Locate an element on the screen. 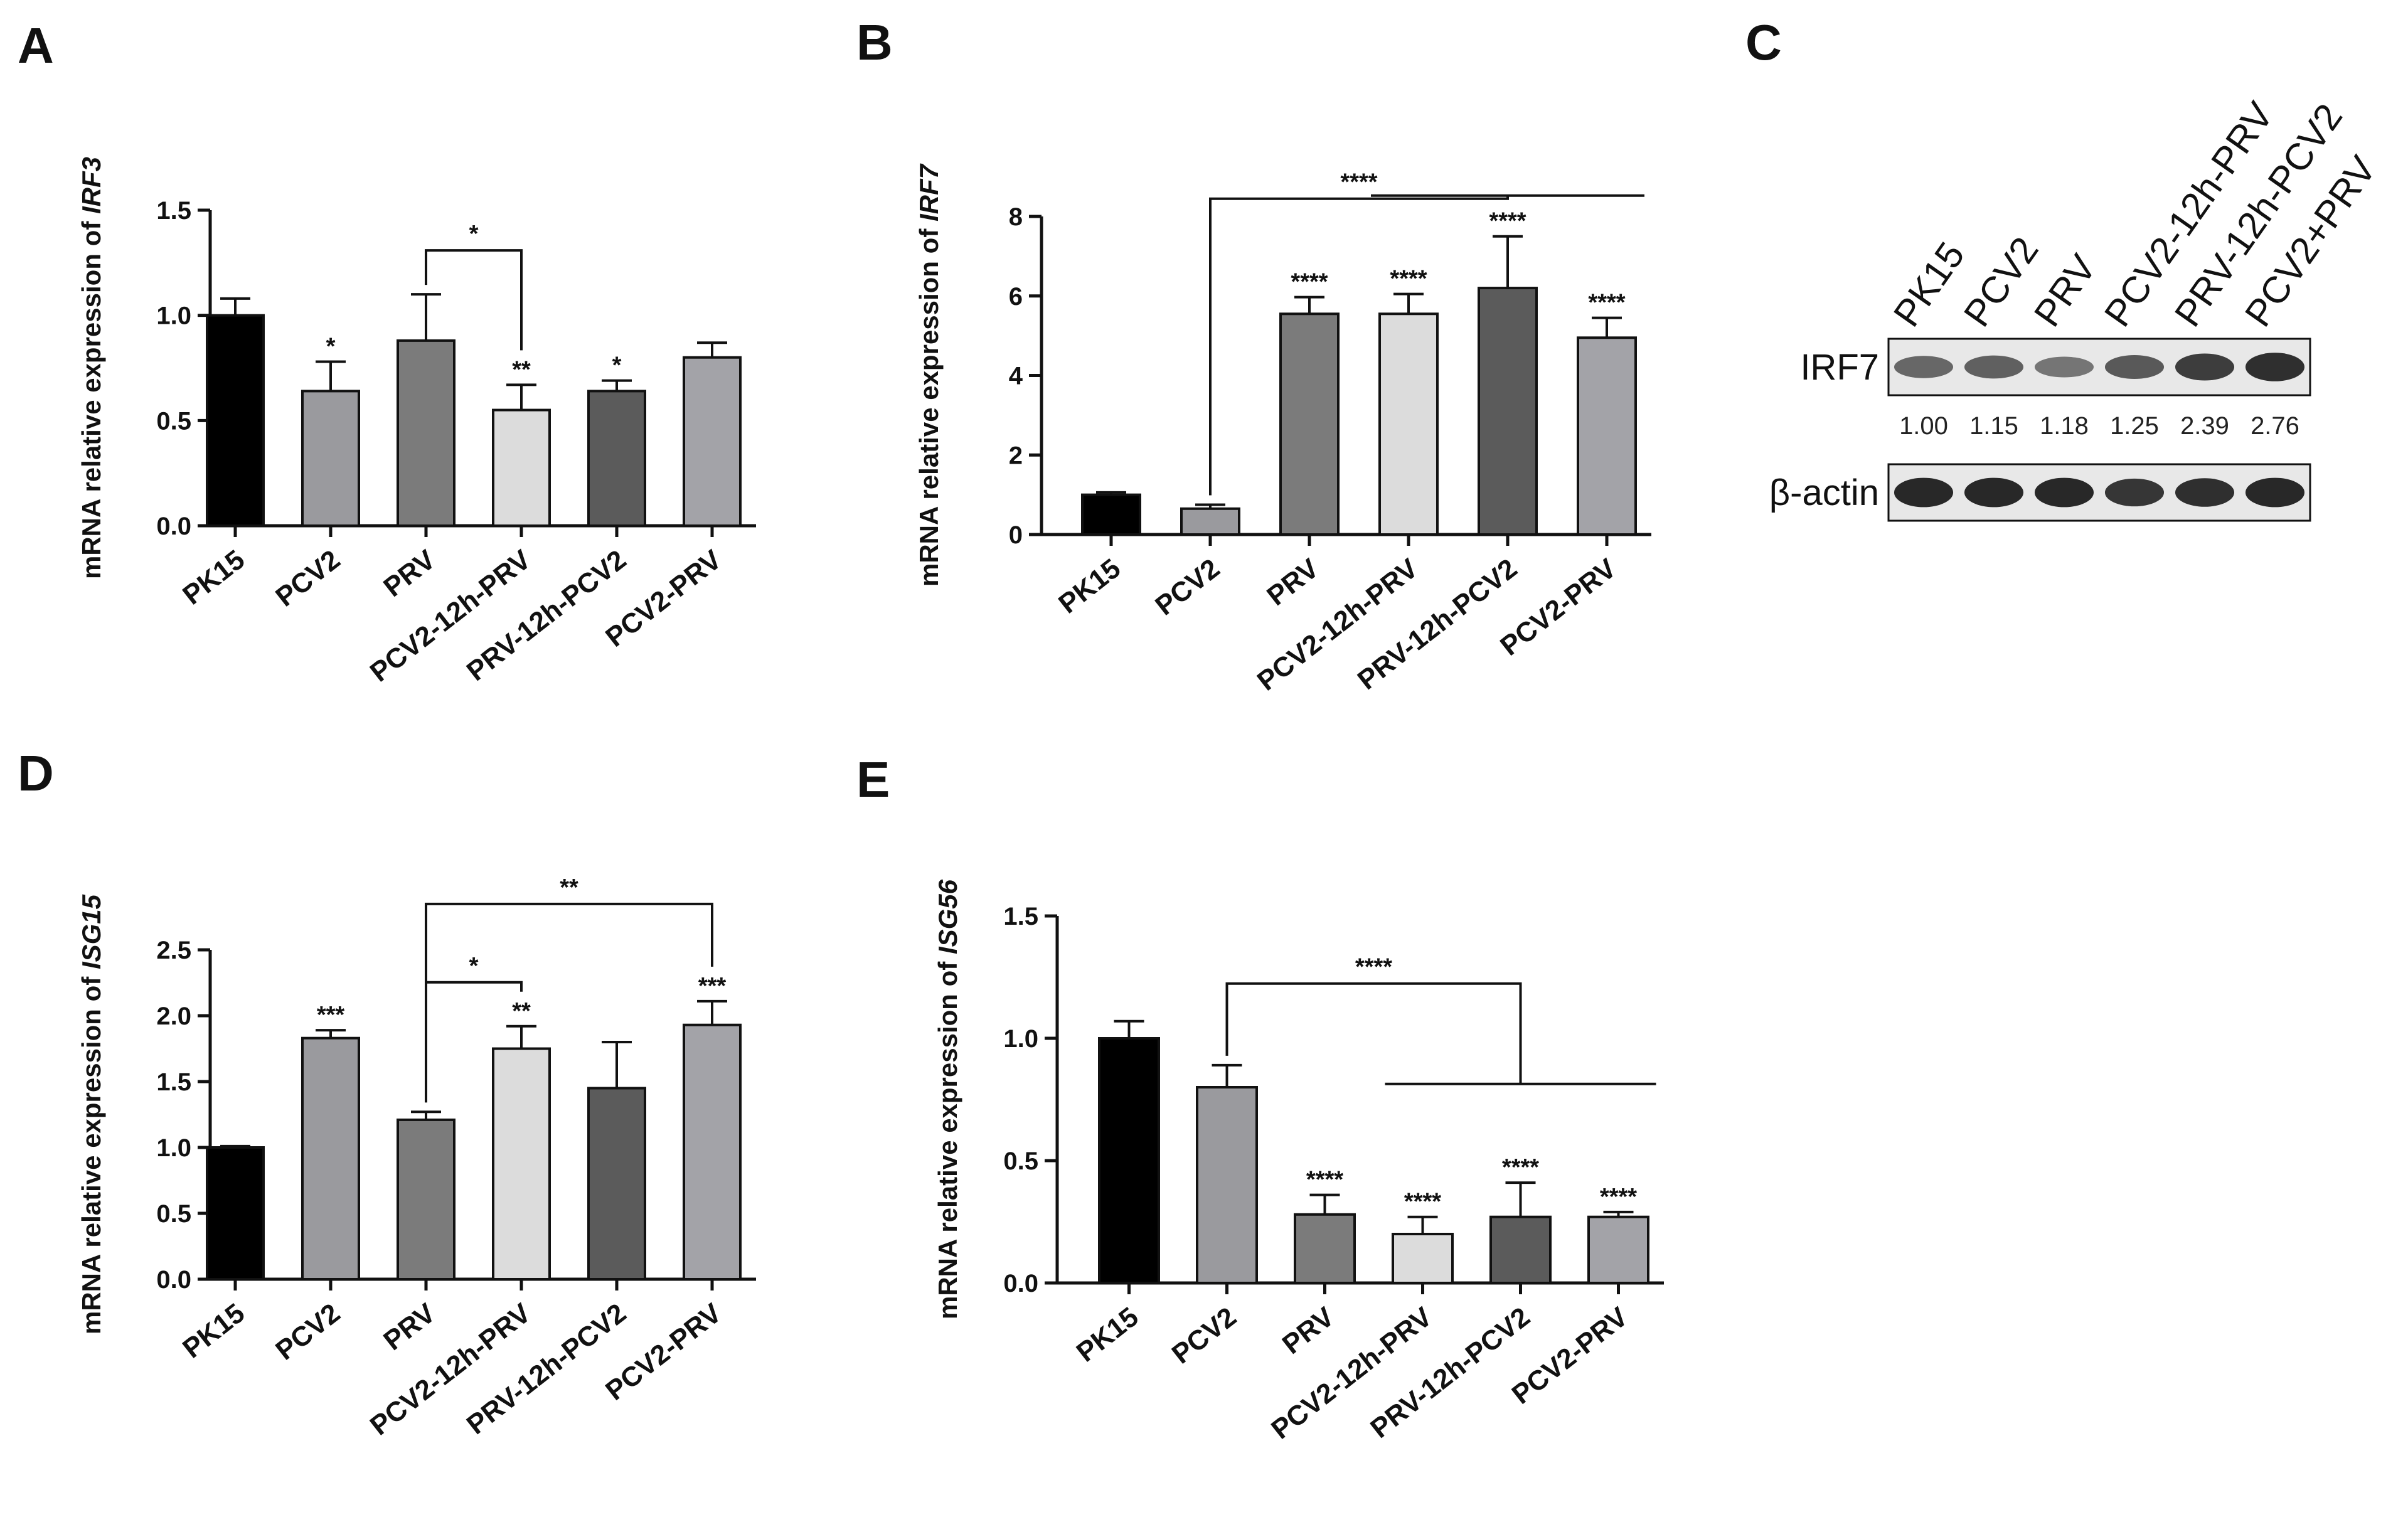  y-axis-label: mRNA relative expression of IRF7 is located at coordinates (929, 375).